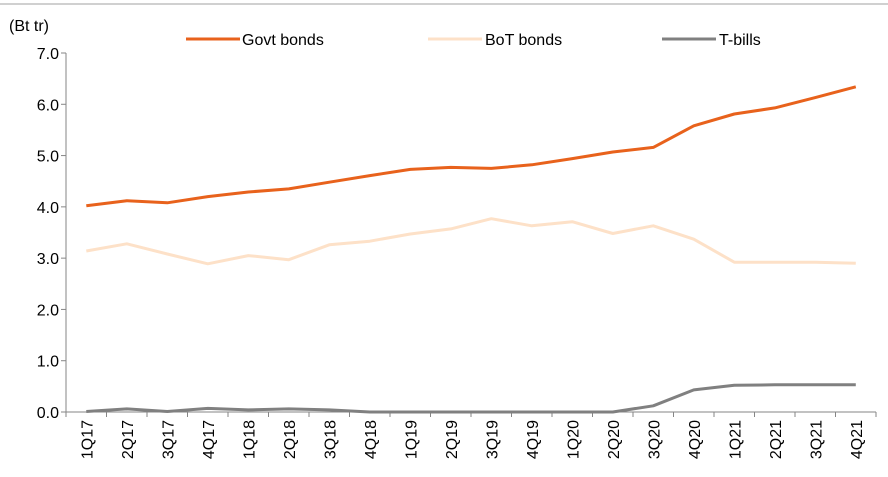 The height and width of the screenshot is (477, 888). Describe the element at coordinates (711, 40) in the screenshot. I see `legend-item-t-bills: T-bills` at that location.